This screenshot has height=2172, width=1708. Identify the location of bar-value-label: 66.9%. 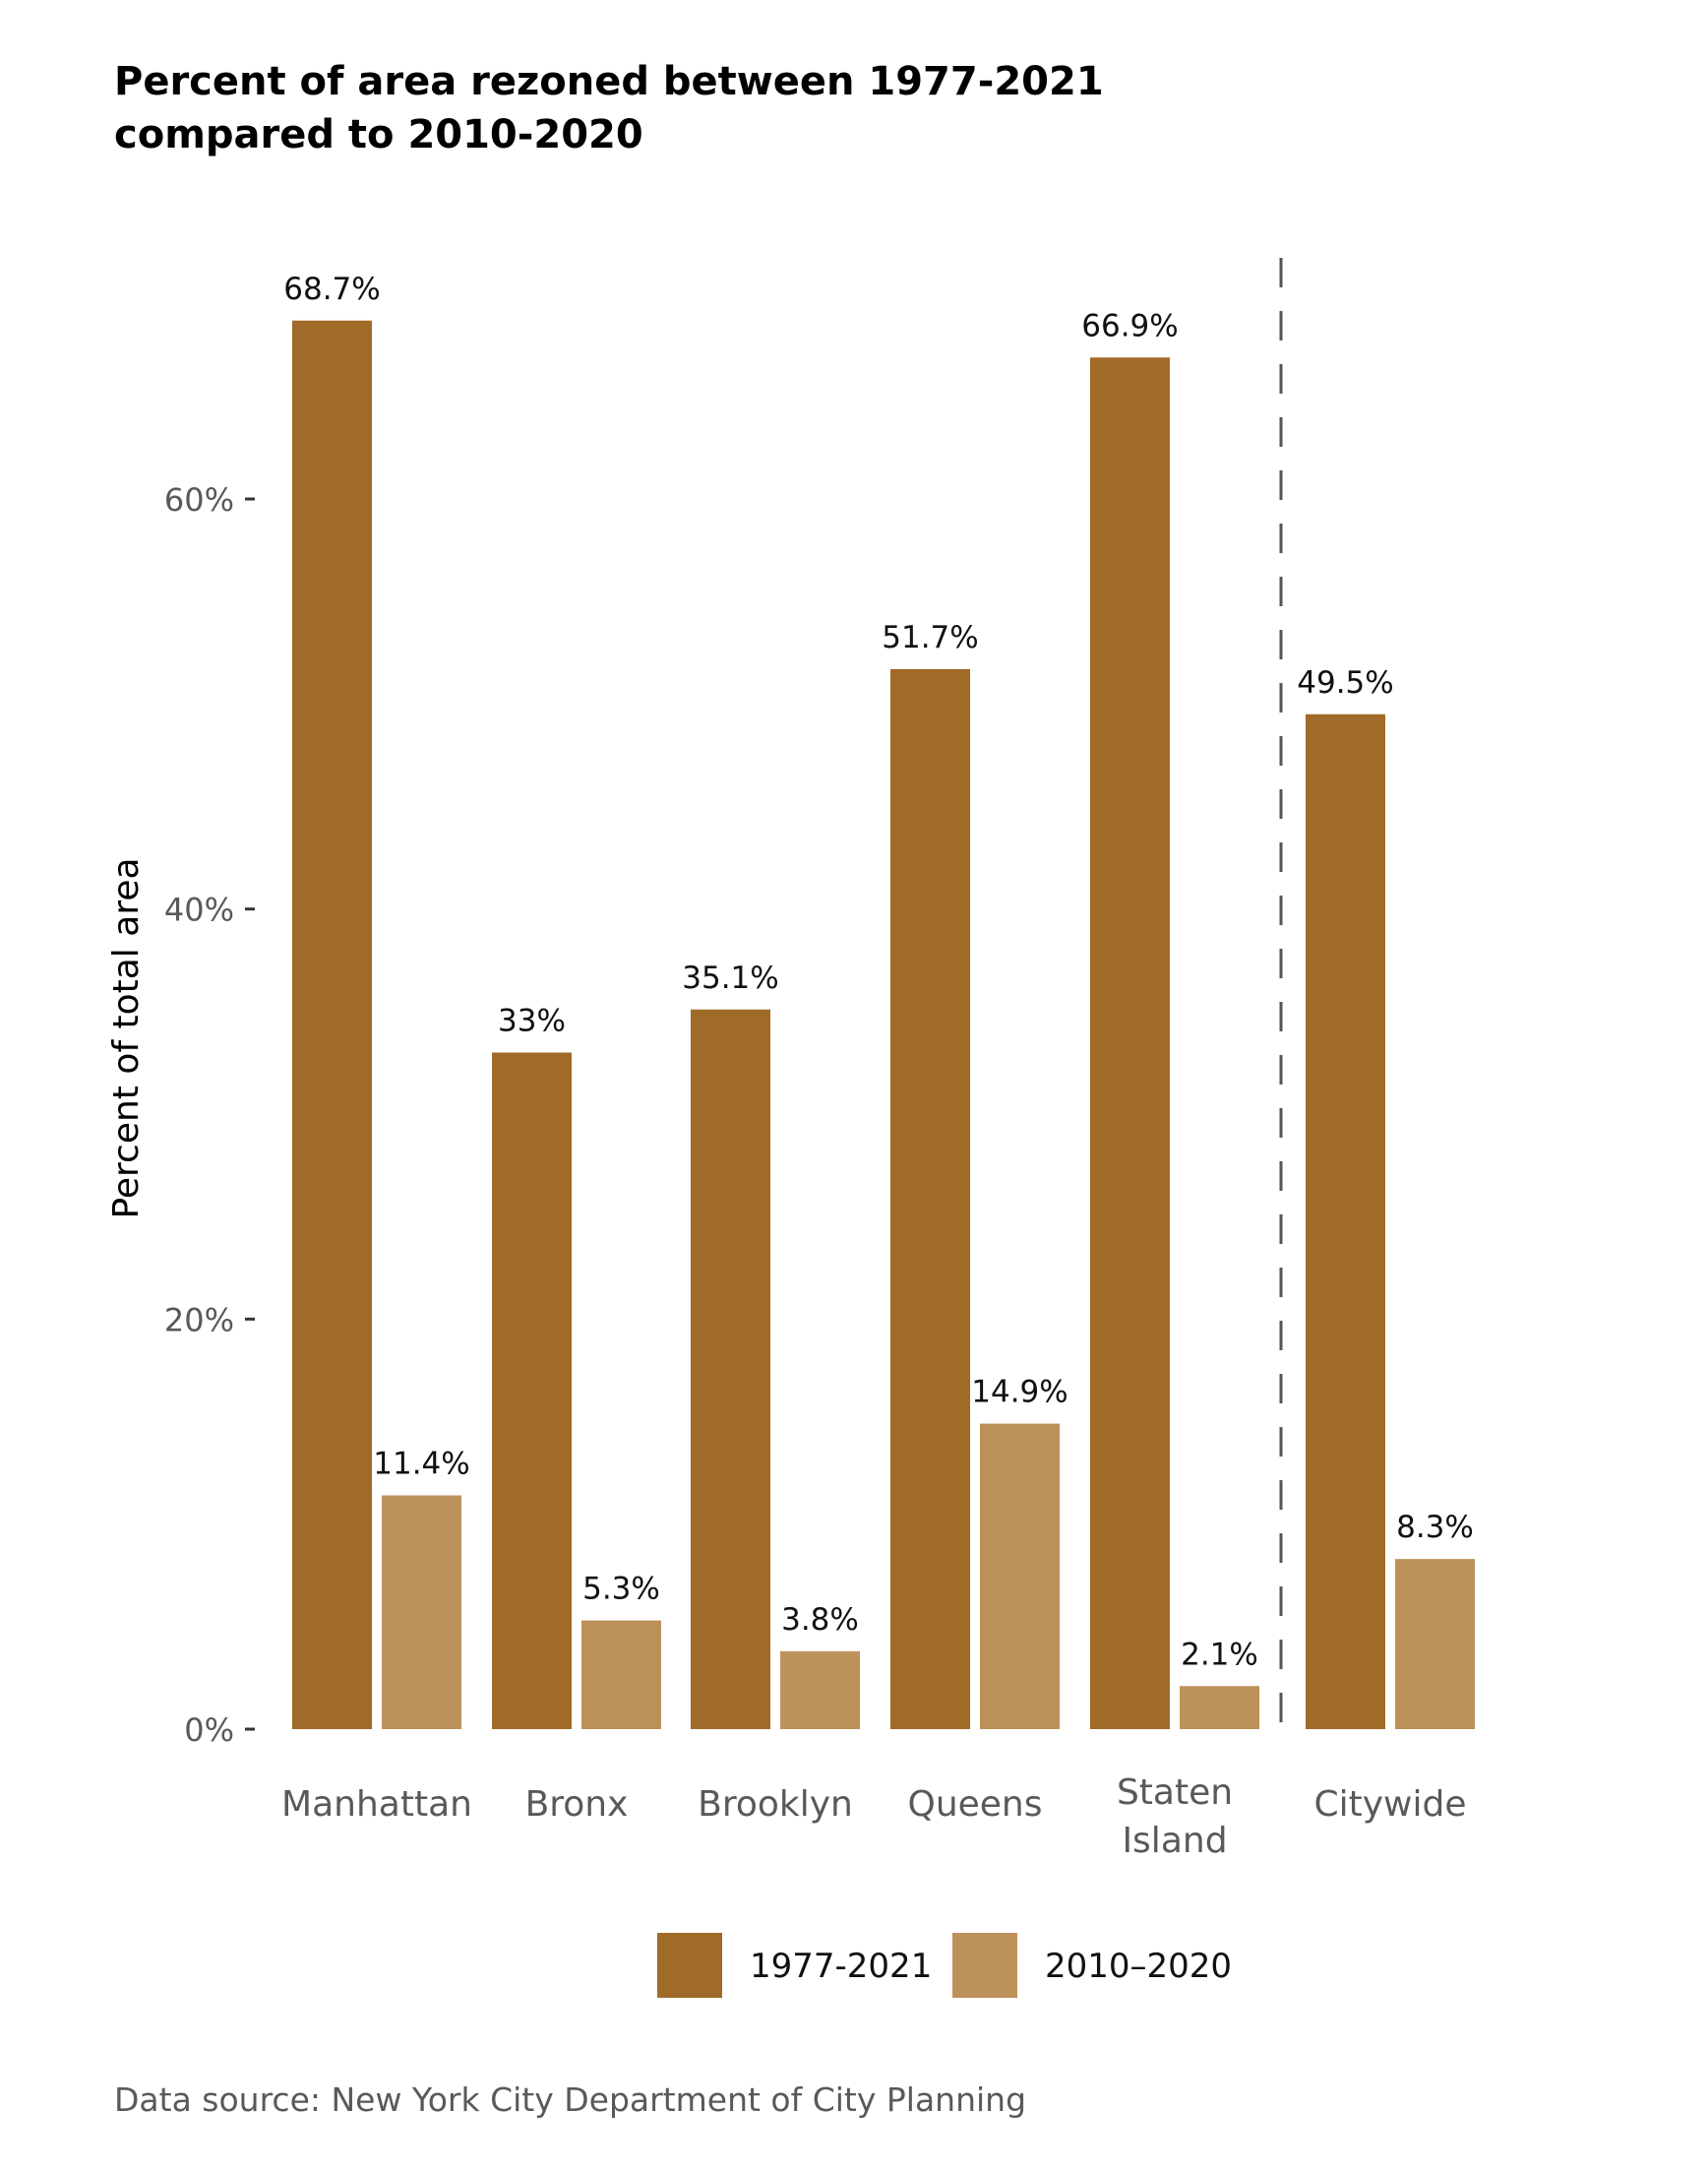
(1129, 325).